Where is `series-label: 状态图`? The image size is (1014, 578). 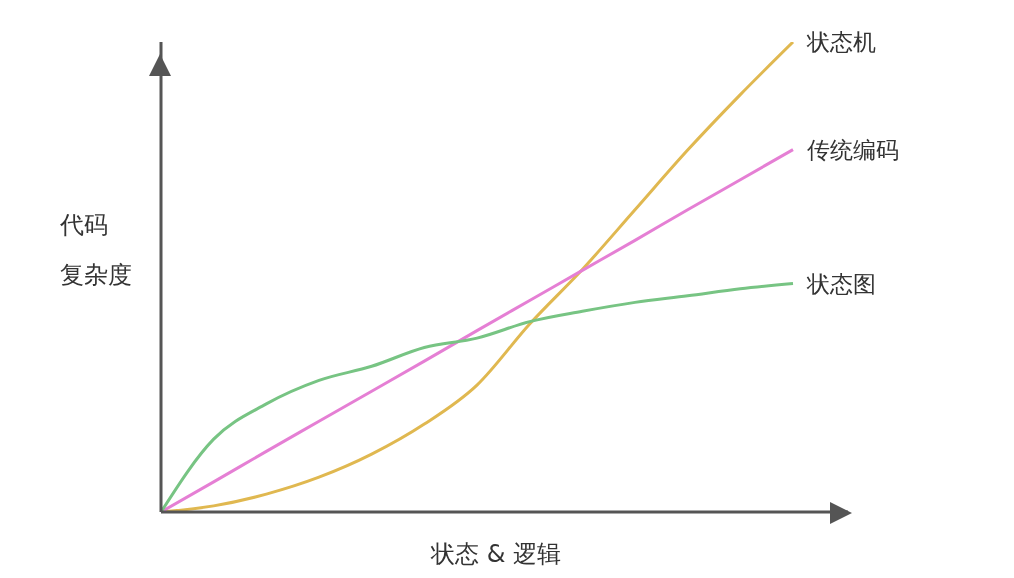 series-label: 状态图 is located at coordinates (841, 283).